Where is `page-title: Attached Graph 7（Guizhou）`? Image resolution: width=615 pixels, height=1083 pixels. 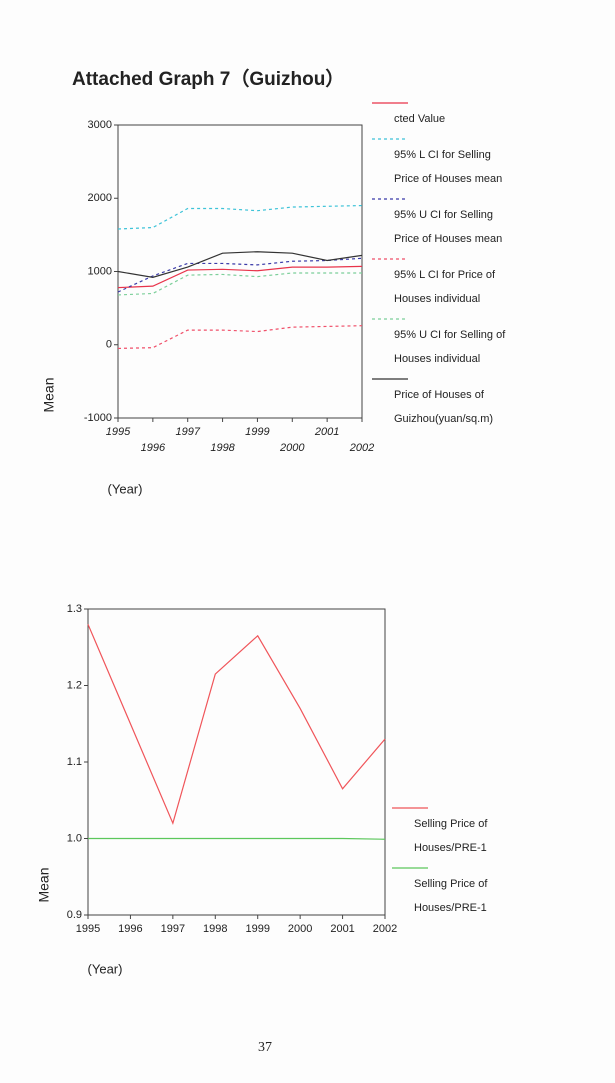
page-title: Attached Graph 7（Guizhou） is located at coordinates (208, 78).